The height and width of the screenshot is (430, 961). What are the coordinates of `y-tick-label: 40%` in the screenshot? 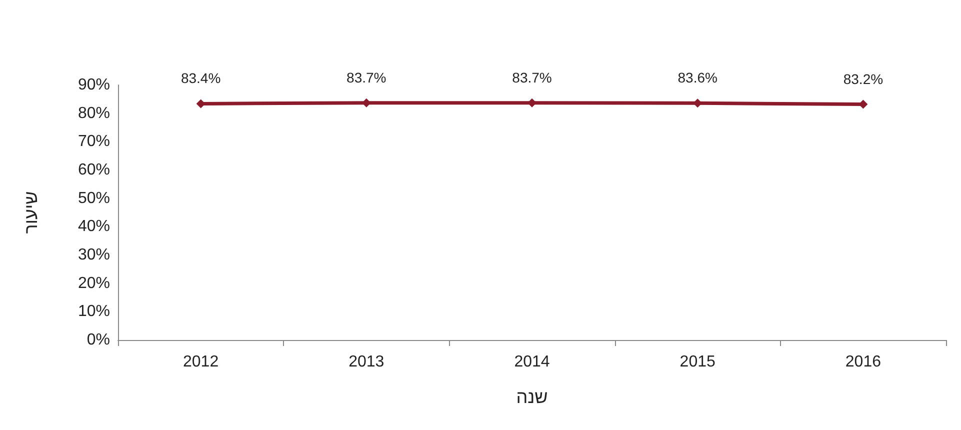 It's located at (94, 227).